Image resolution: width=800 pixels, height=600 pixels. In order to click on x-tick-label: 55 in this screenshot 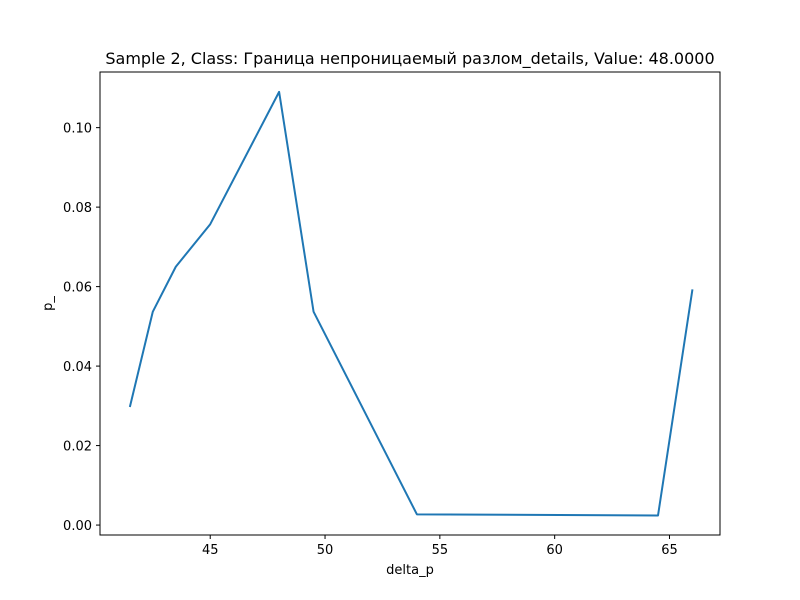, I will do `click(440, 550)`.